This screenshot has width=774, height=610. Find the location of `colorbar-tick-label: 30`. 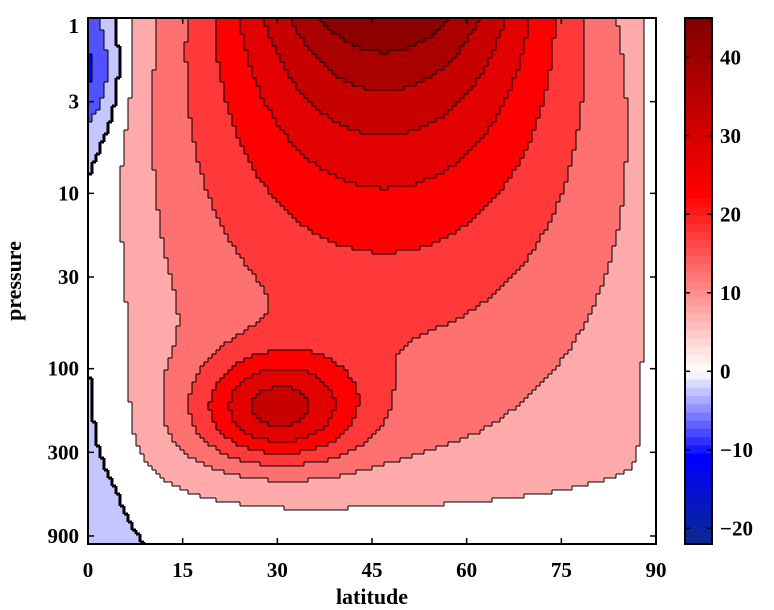

colorbar-tick-label: 30 is located at coordinates (730, 136).